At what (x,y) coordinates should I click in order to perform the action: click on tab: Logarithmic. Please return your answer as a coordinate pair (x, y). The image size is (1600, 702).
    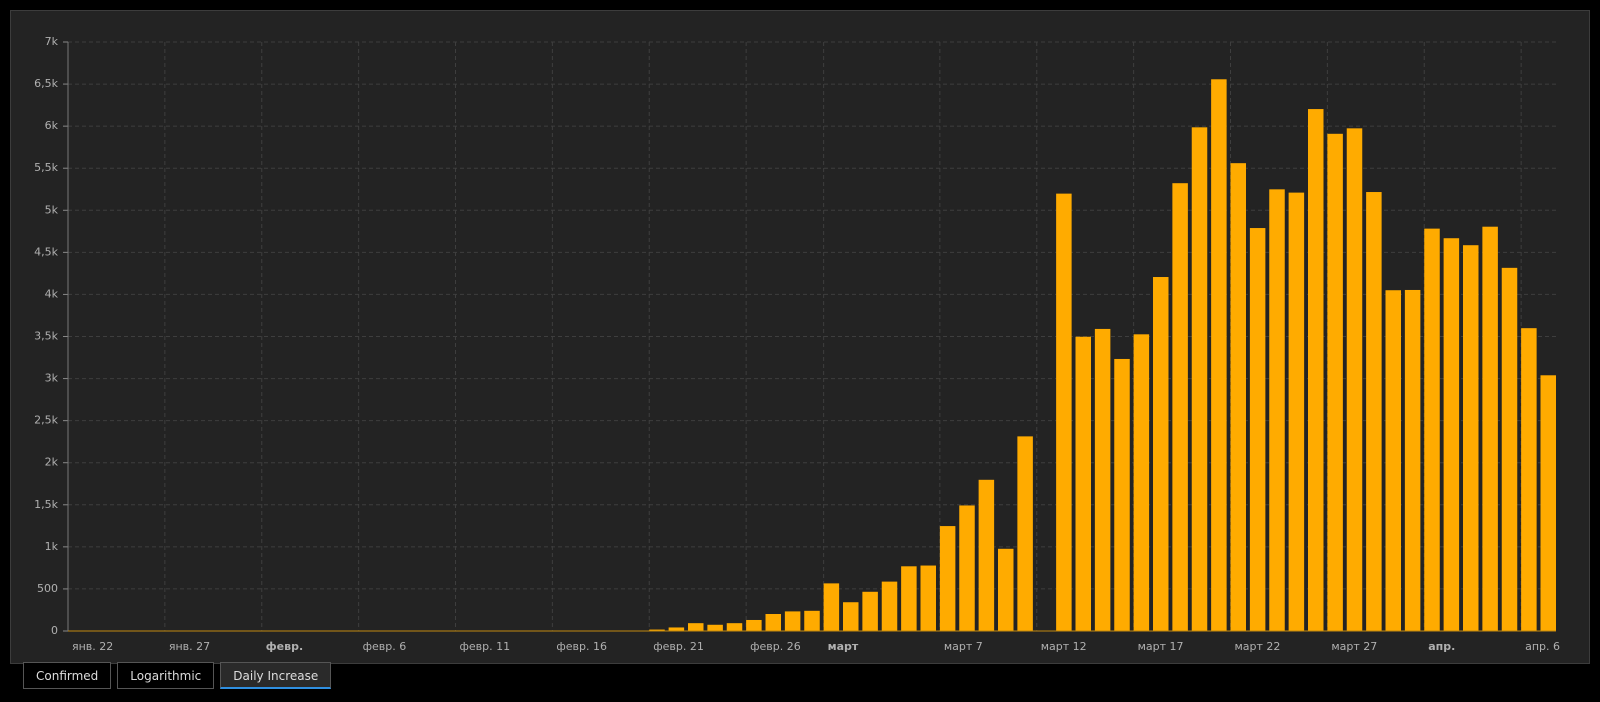
    Looking at the image, I should click on (166, 675).